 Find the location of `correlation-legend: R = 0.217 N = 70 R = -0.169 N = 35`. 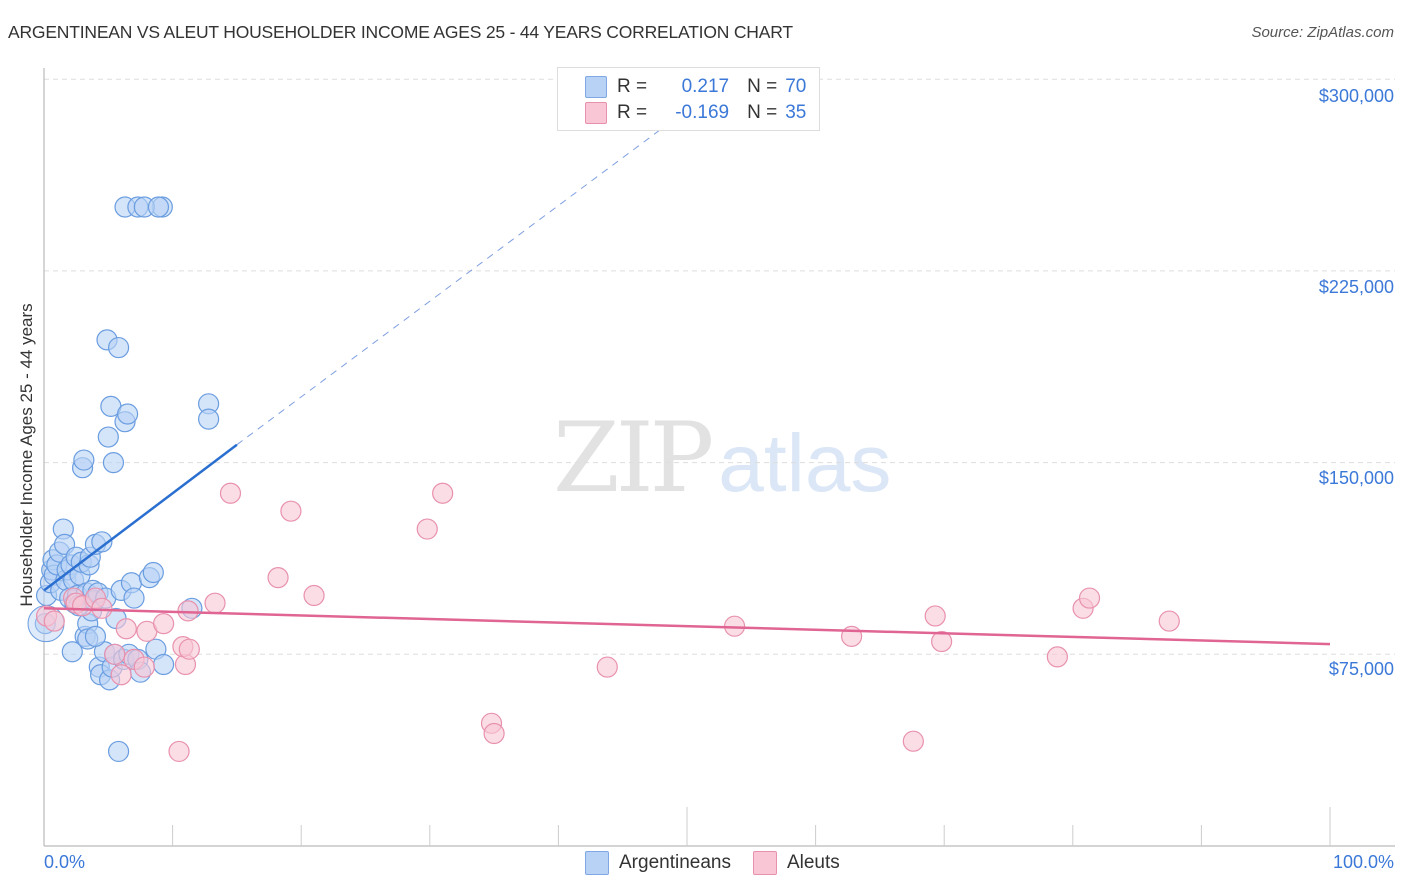

correlation-legend: R = 0.217 N = 70 R = -0.169 N = 35 is located at coordinates (688, 99).